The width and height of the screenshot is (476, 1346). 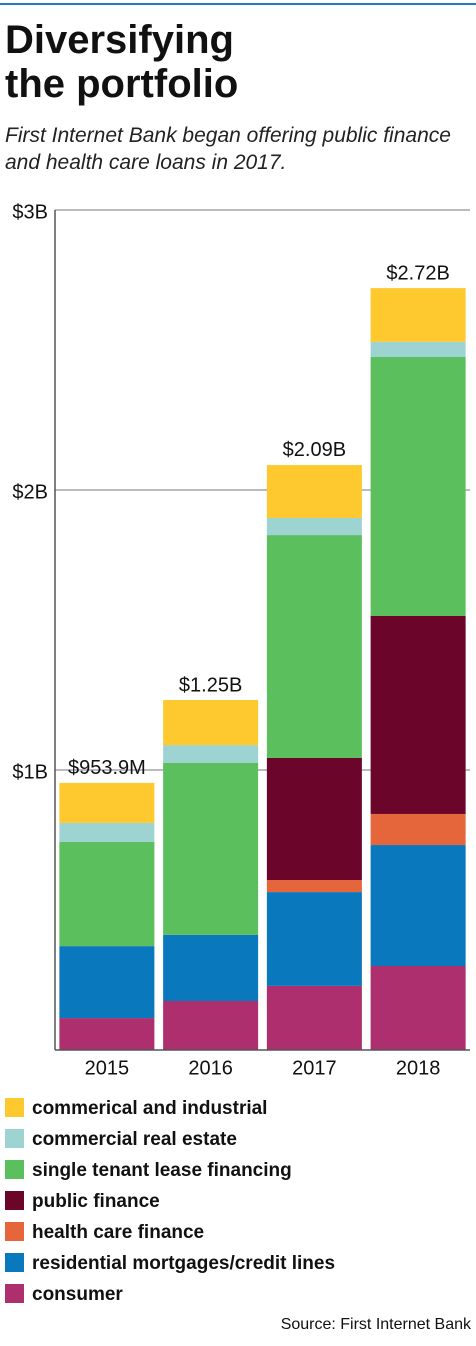 What do you see at coordinates (118, 1232) in the screenshot?
I see `legend-label: health care finance` at bounding box center [118, 1232].